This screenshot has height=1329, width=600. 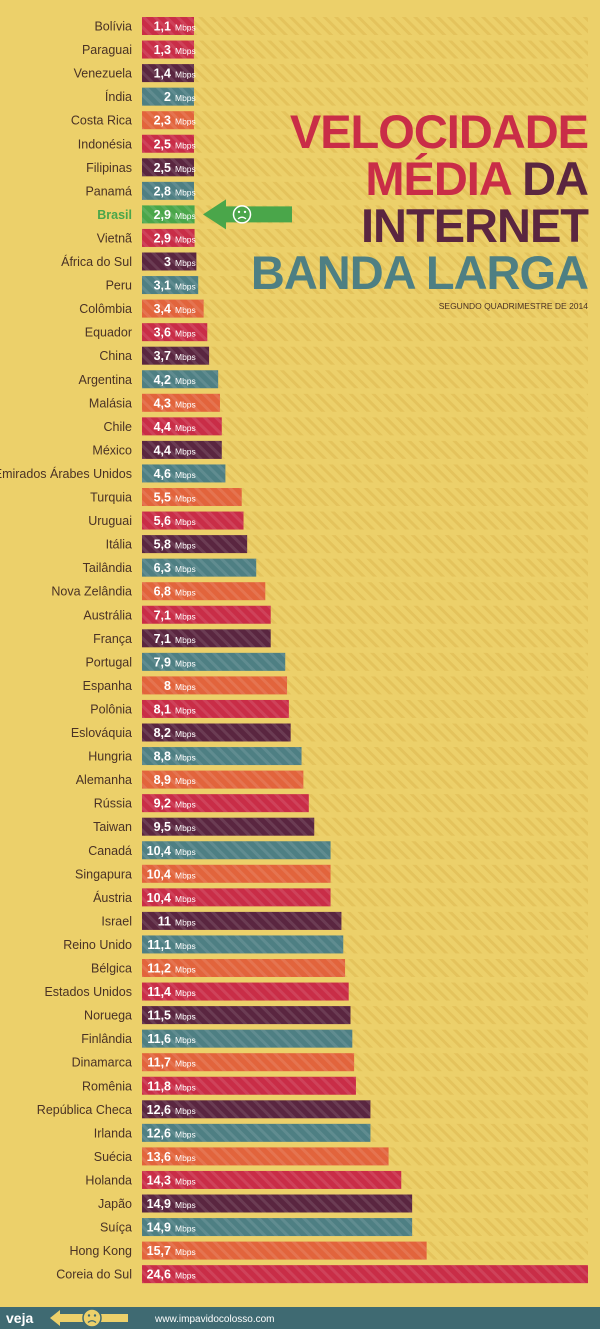 What do you see at coordinates (181, 402) in the screenshot?
I see `bar-texture-malasia` at bounding box center [181, 402].